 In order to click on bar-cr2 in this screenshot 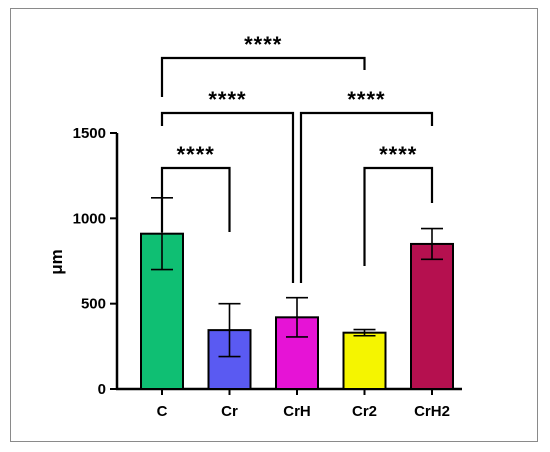, I will do `click(364, 360)`.